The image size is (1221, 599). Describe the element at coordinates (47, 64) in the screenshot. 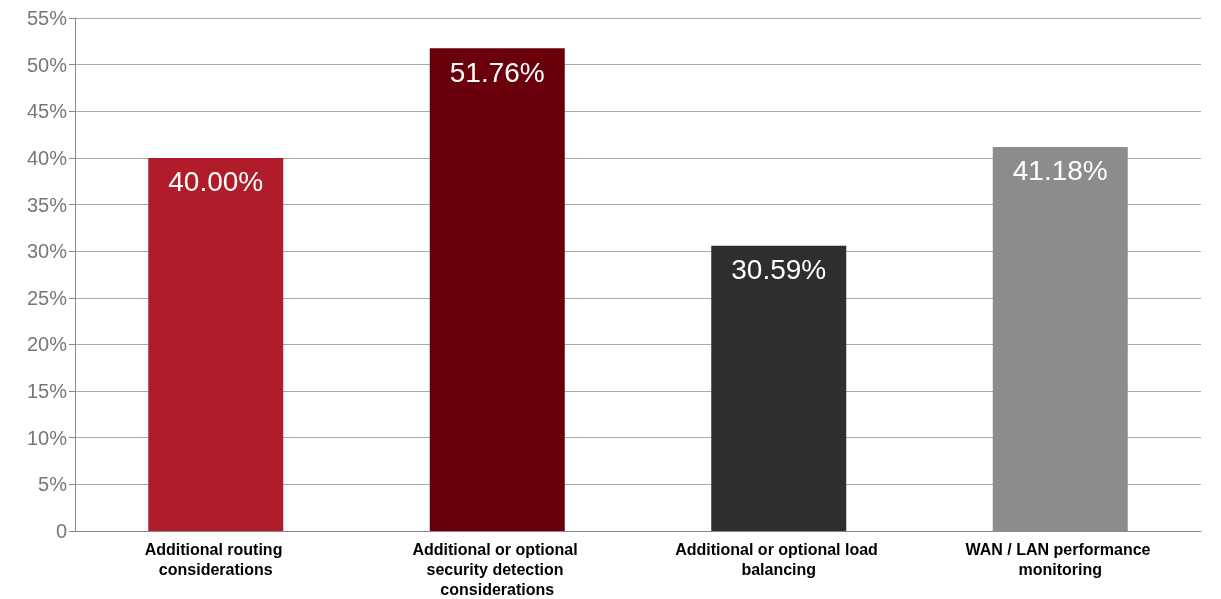

I see `y-tick-label: 50%` at that location.